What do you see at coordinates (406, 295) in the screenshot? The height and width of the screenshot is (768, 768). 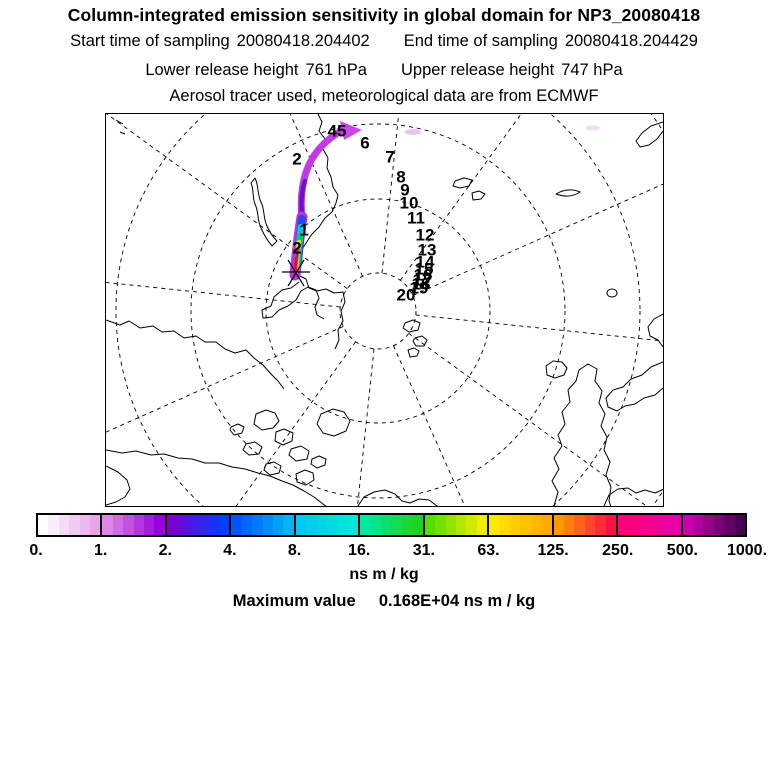 I see `trajectory-marker-20: 20` at bounding box center [406, 295].